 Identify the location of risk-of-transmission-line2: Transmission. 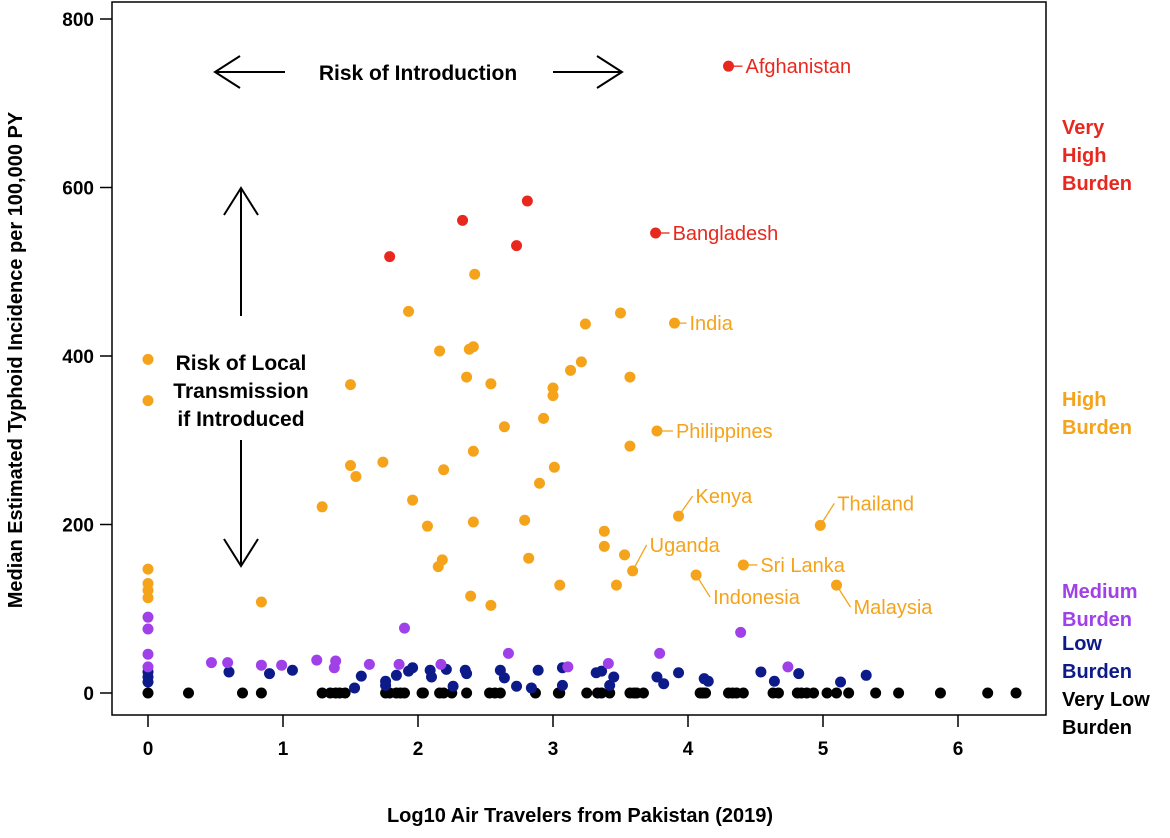
(240, 391).